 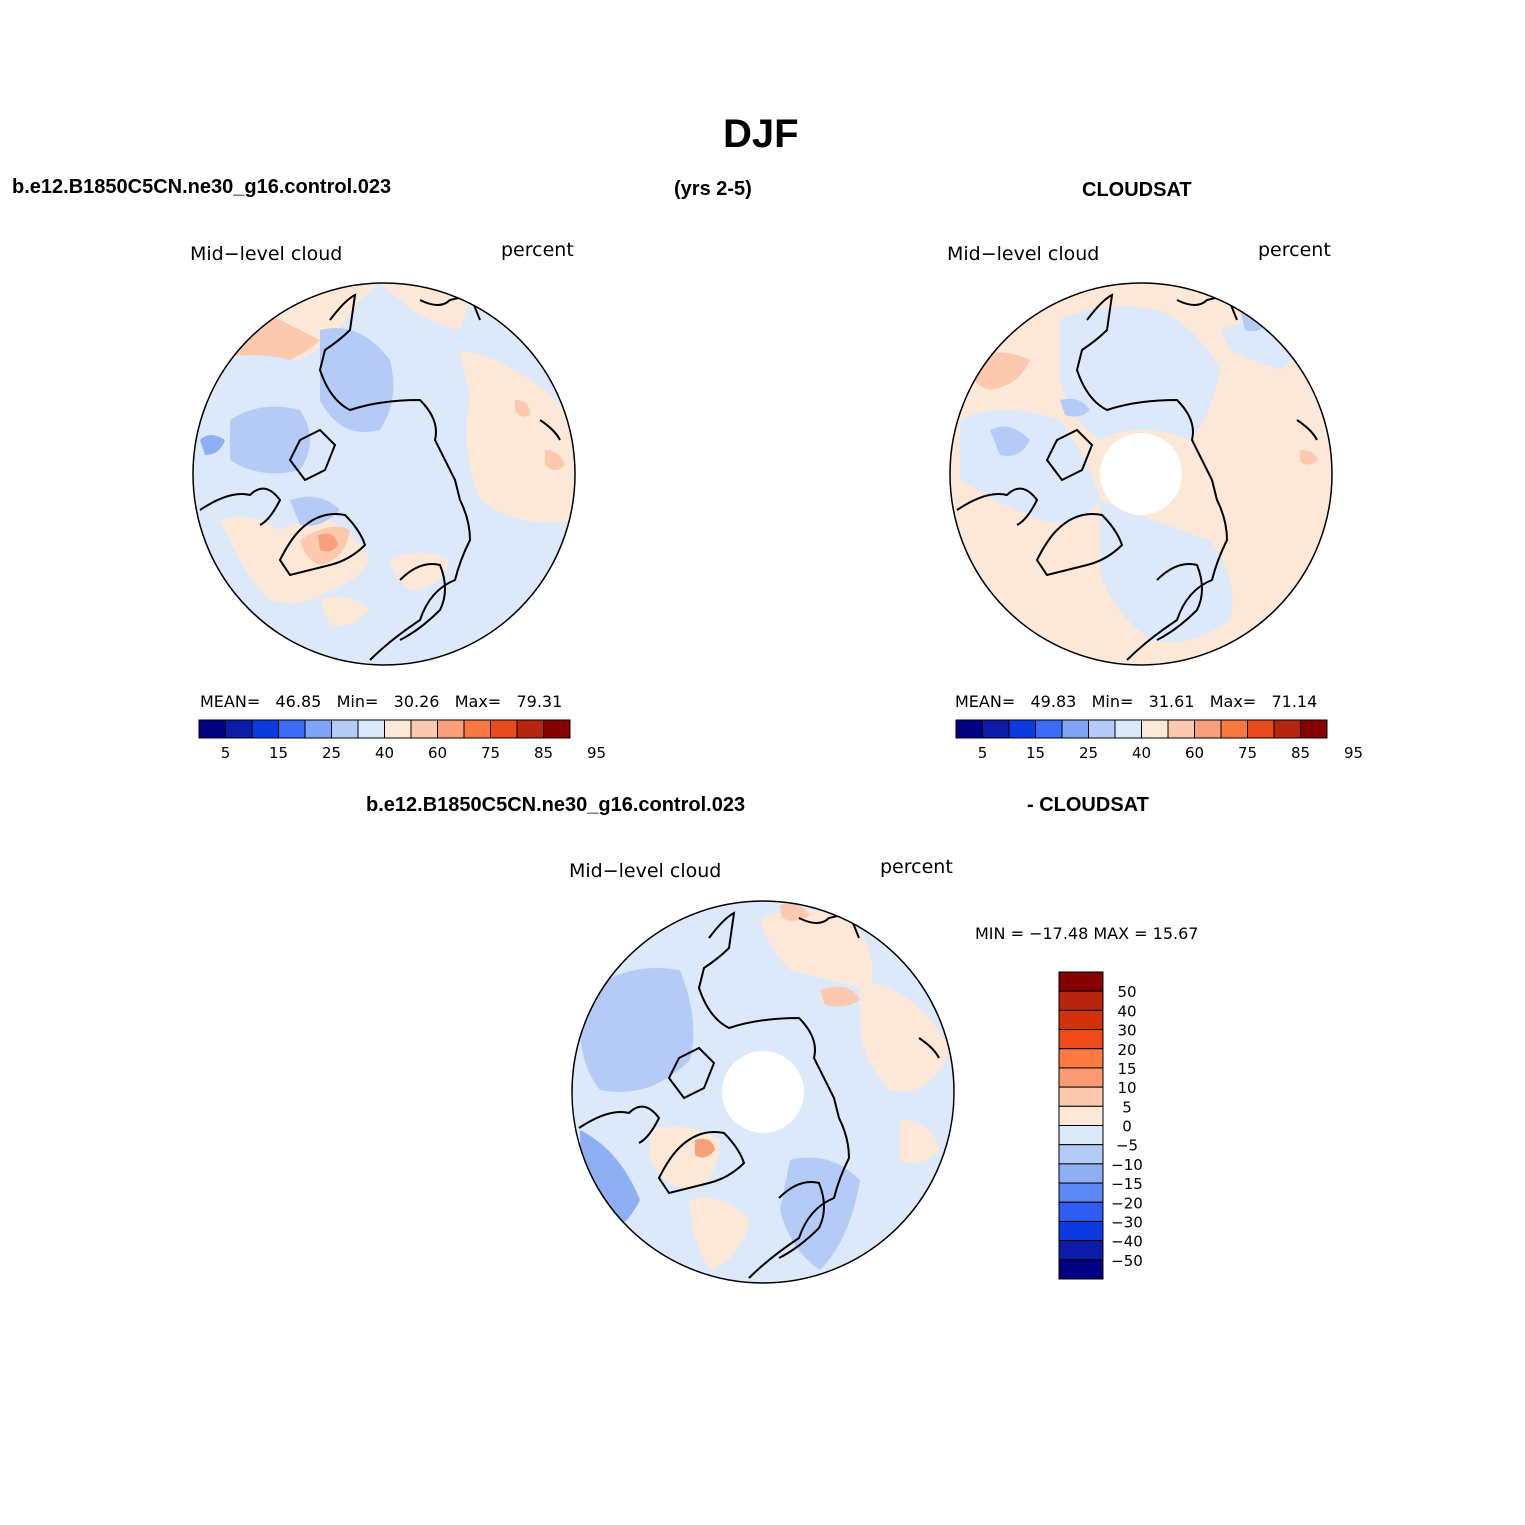 What do you see at coordinates (1159, 740) in the screenshot?
I see `obs-colorbar: 5 15 25 40 60 75 85 95` at bounding box center [1159, 740].